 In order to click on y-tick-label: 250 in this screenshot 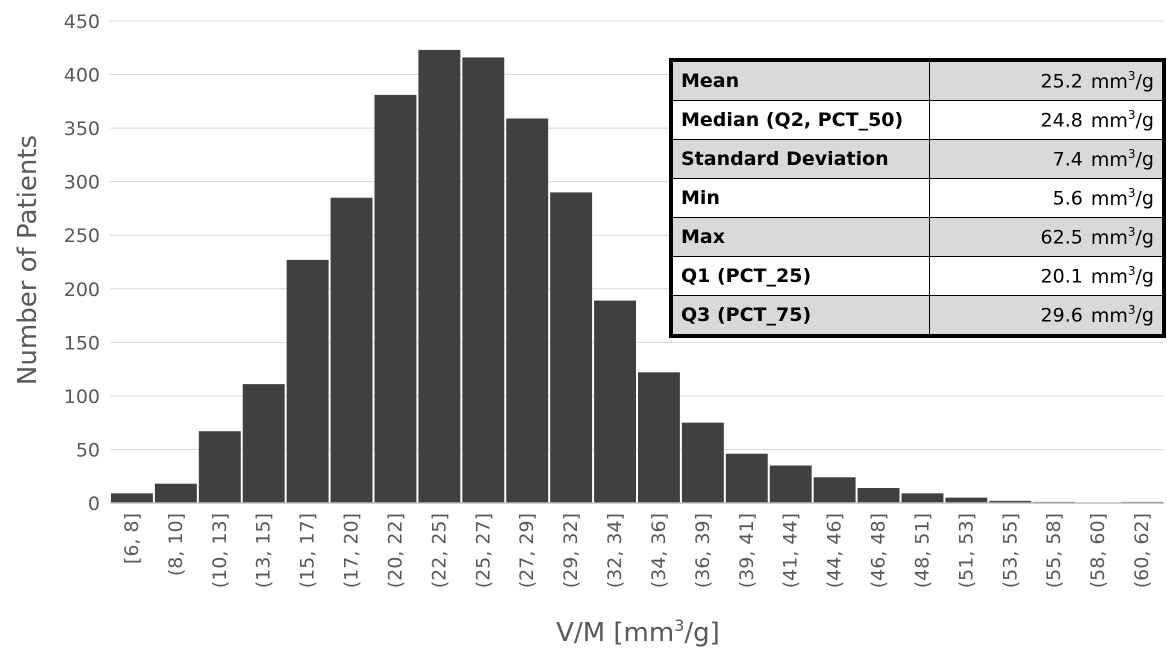, I will do `click(82, 236)`.